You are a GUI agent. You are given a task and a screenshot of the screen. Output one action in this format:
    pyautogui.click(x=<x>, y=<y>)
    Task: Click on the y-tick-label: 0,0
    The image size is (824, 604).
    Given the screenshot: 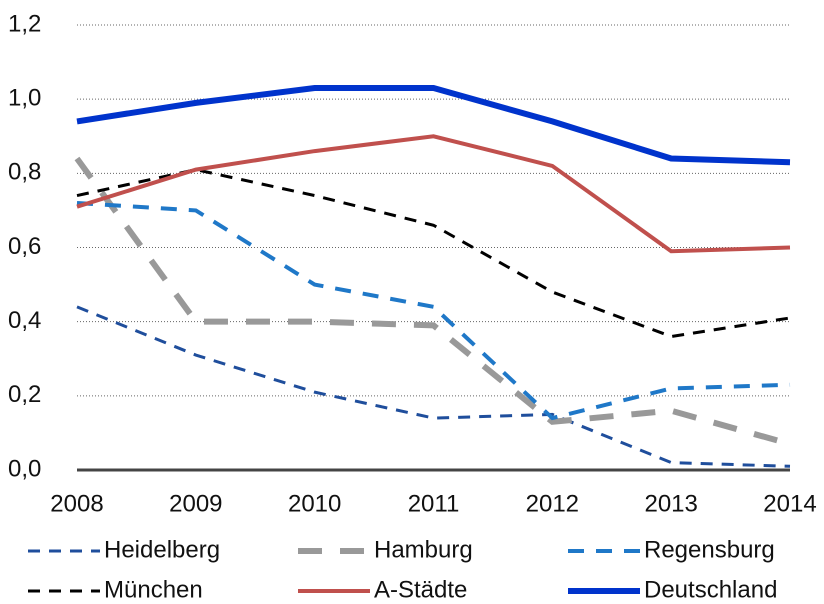 What is the action you would take?
    pyautogui.click(x=24, y=468)
    